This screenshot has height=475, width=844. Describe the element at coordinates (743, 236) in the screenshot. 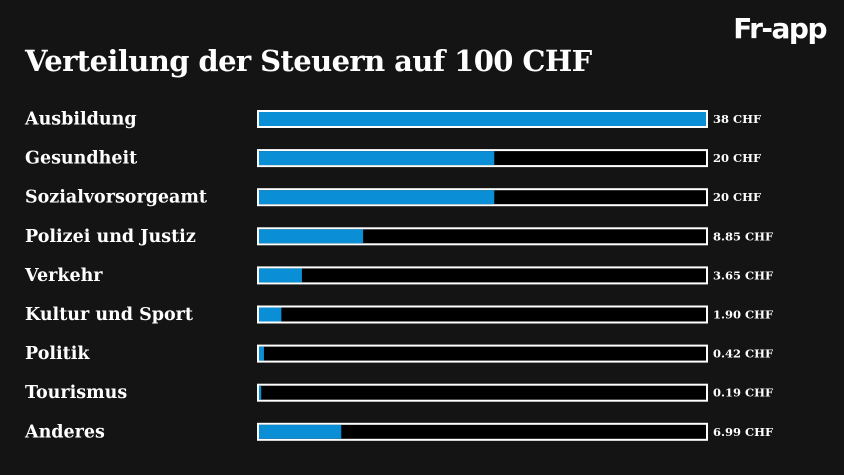

I see `value-label: 8.85 CHF` at that location.